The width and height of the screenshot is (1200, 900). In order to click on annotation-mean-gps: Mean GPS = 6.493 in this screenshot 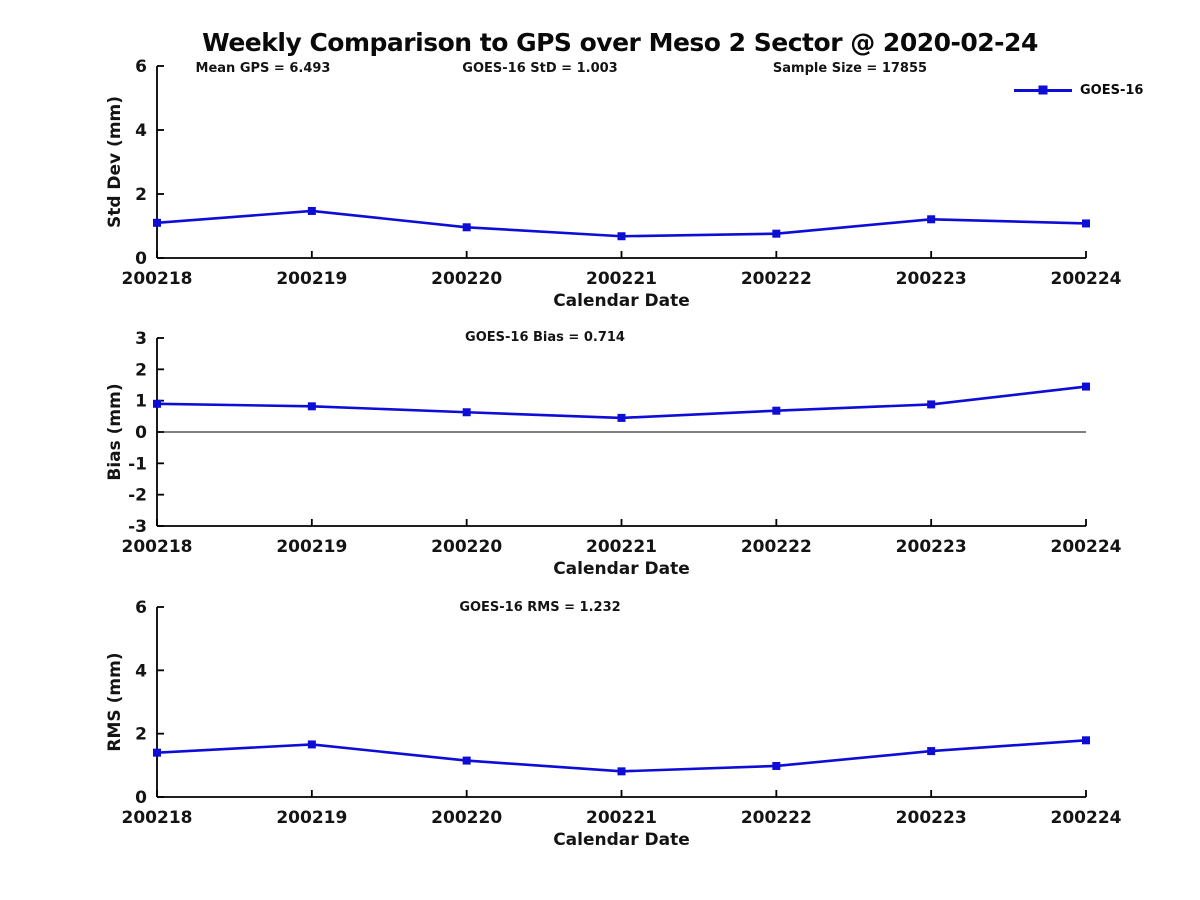, I will do `click(263, 68)`.